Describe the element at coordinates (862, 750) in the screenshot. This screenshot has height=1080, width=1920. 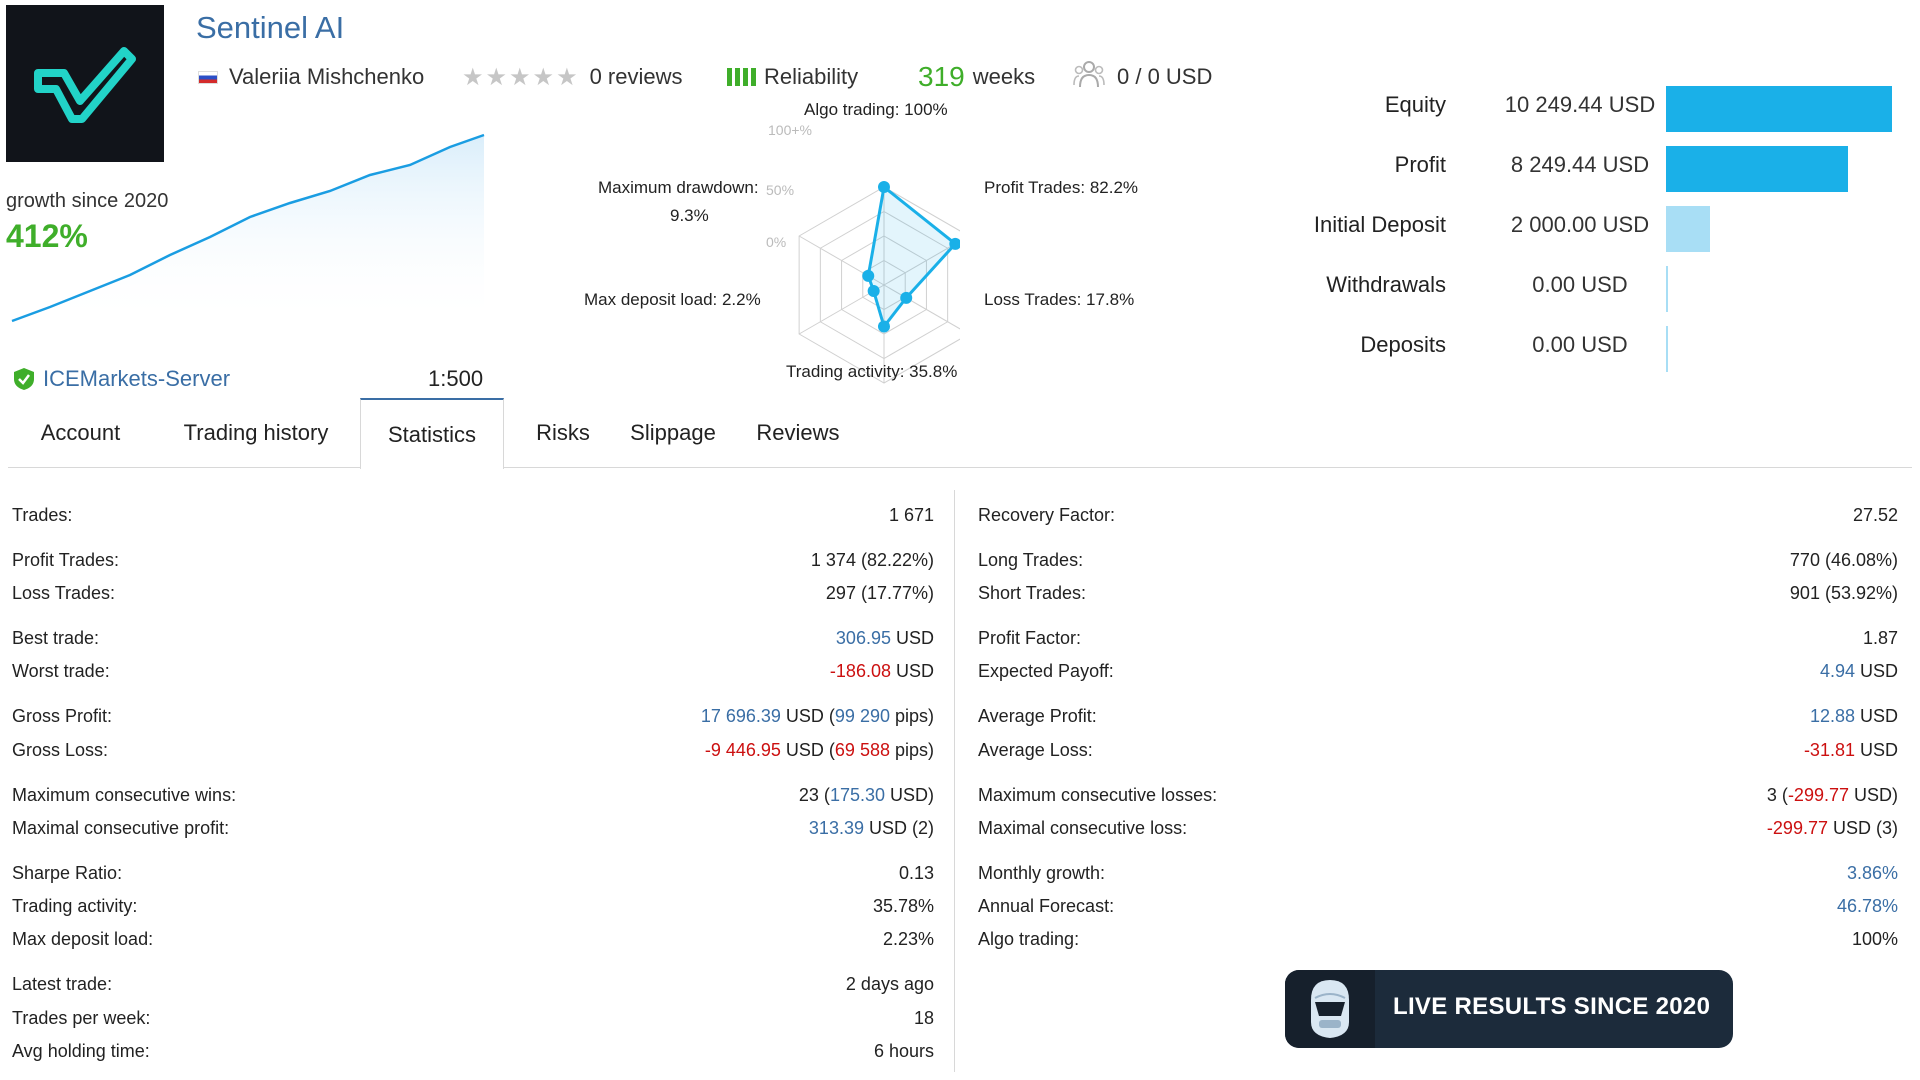
I see `stat-value-pips: 69 588` at that location.